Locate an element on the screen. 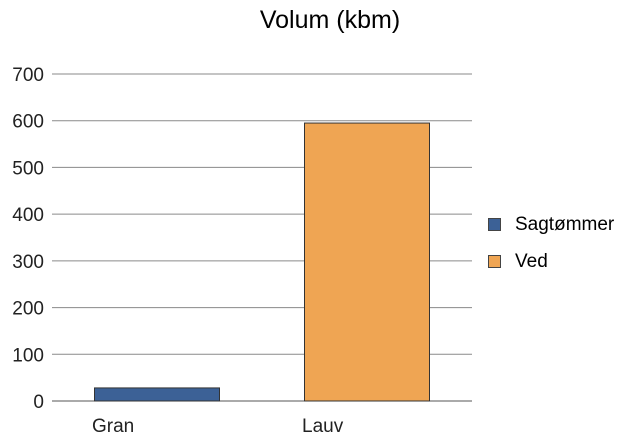 Image resolution: width=630 pixels, height=438 pixels. legend: Sagtømmer Ved is located at coordinates (551, 243).